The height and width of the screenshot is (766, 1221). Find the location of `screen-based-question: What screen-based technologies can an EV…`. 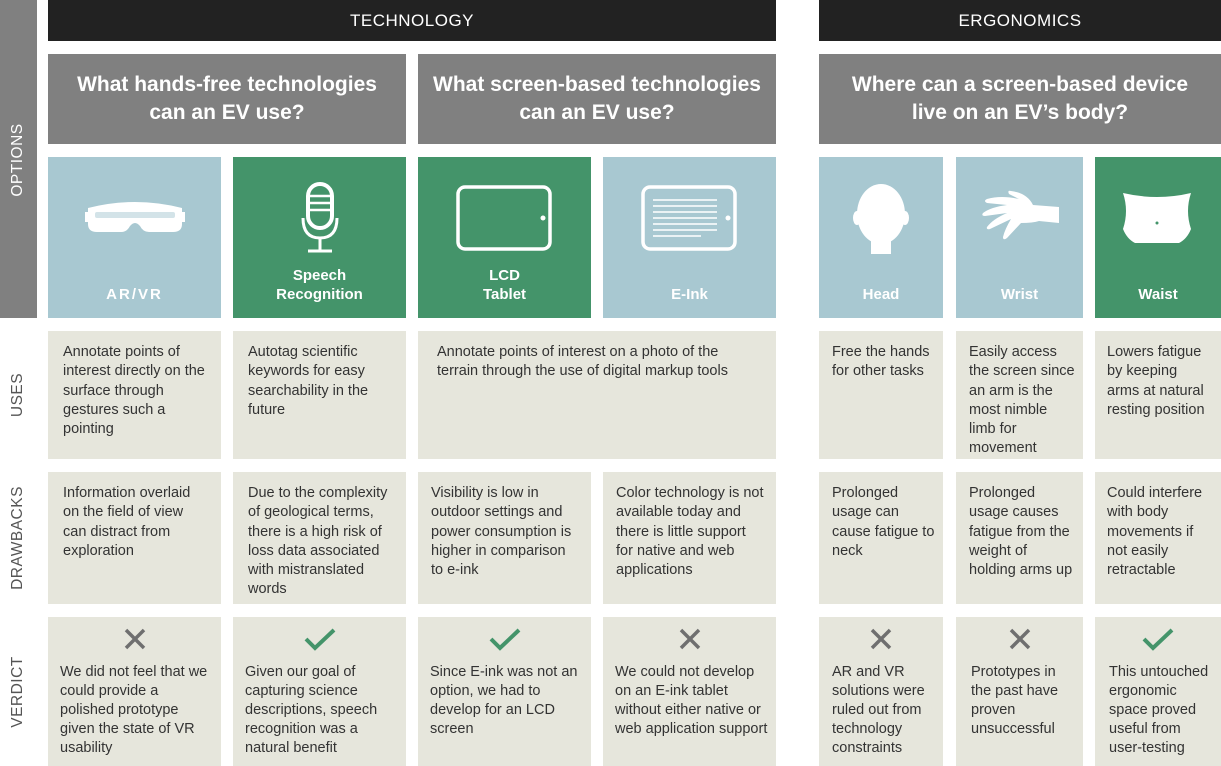

screen-based-question: What screen-based technologies can an EV… is located at coordinates (597, 99).